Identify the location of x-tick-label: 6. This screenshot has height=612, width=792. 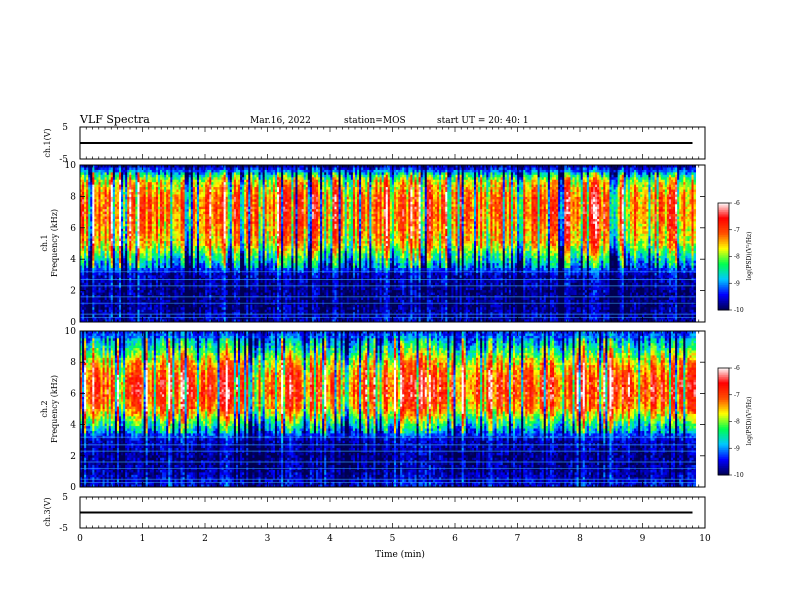
(455, 539).